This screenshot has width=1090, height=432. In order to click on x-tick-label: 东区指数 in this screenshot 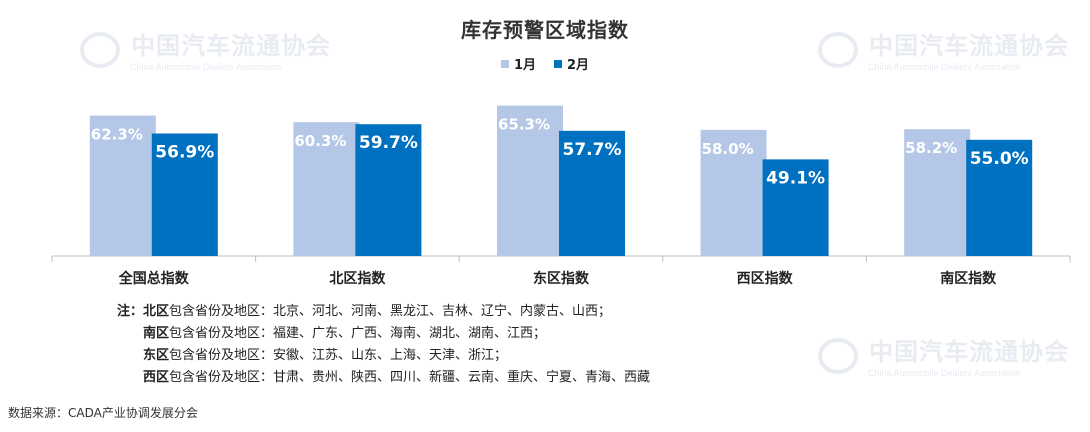, I will do `click(561, 278)`.